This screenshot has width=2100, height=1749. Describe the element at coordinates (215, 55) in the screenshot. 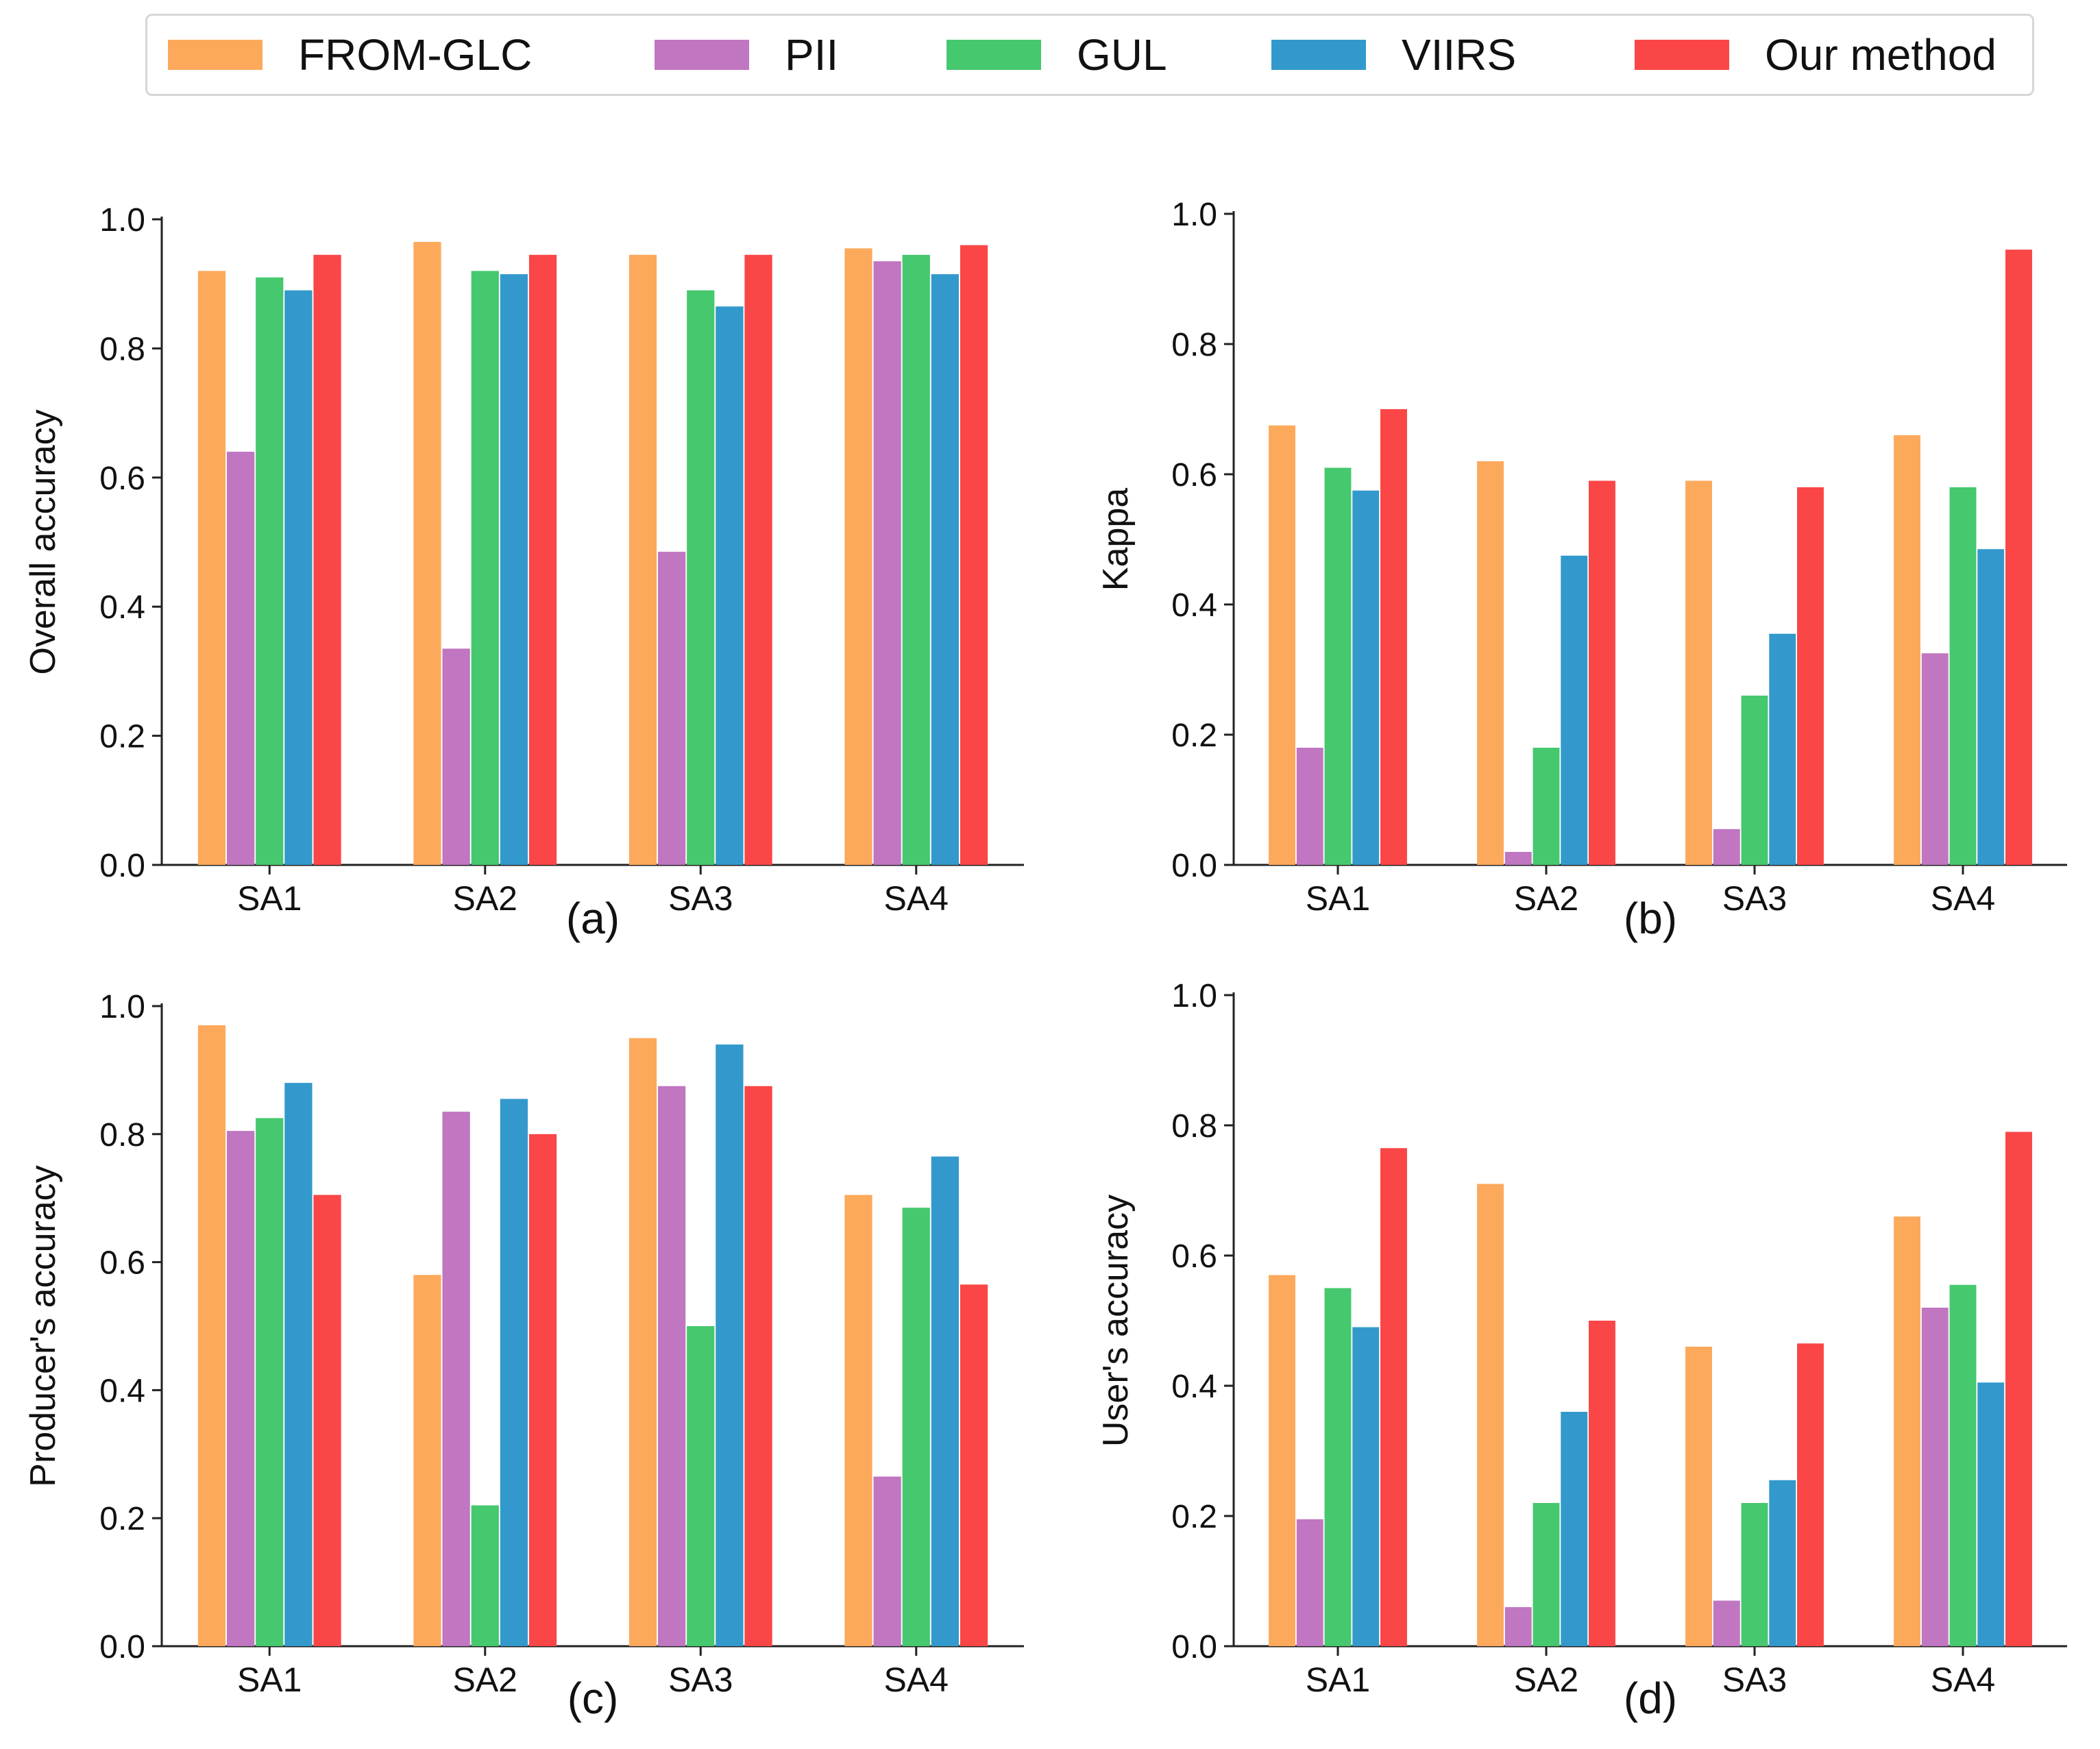

I see `legend-swatch-from-glc` at that location.